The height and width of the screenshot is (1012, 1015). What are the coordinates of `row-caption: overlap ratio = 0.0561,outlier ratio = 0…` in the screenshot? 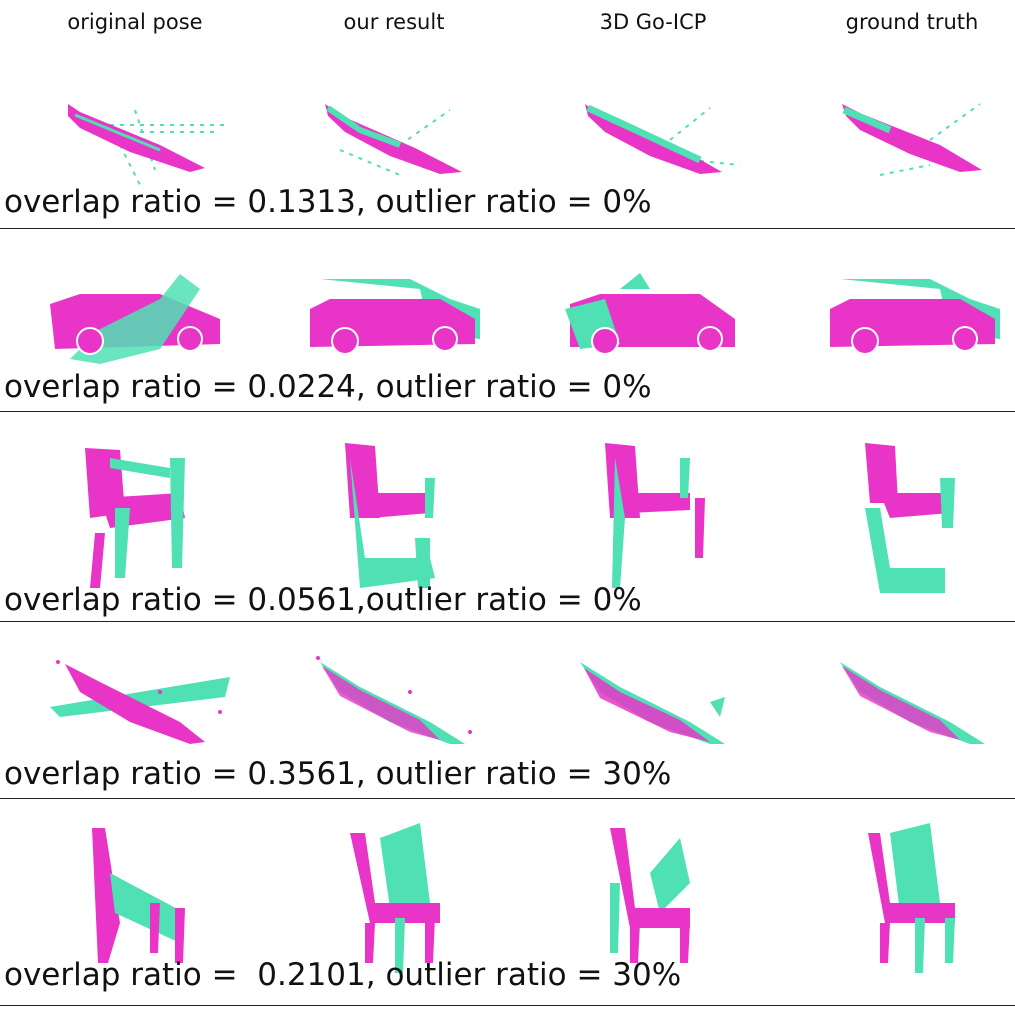 It's located at (323, 600).